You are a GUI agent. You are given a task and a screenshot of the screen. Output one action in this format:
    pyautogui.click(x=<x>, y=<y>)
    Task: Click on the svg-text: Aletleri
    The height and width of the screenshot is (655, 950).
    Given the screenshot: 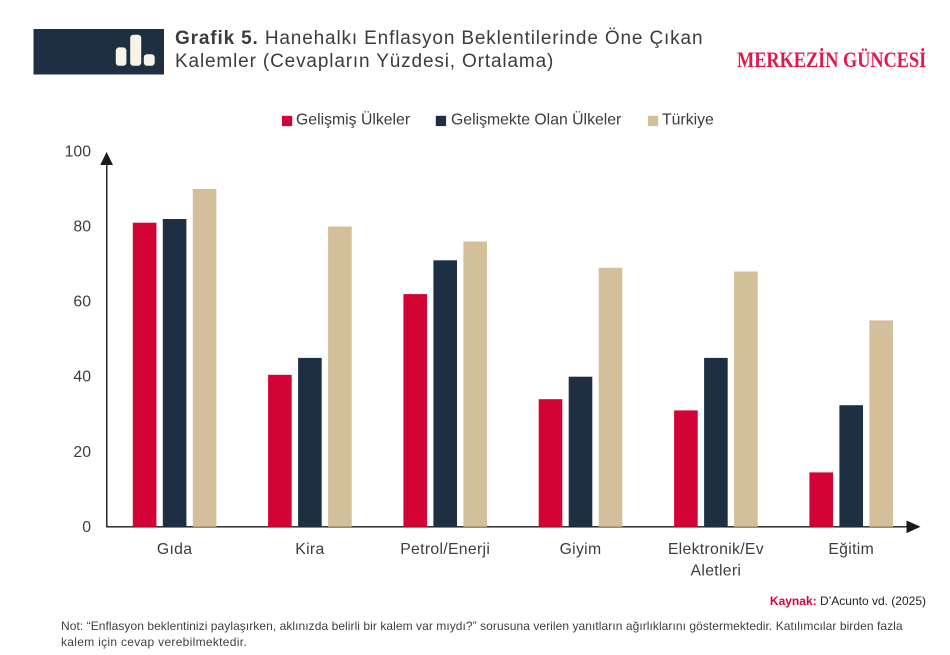 What is the action you would take?
    pyautogui.click(x=716, y=570)
    